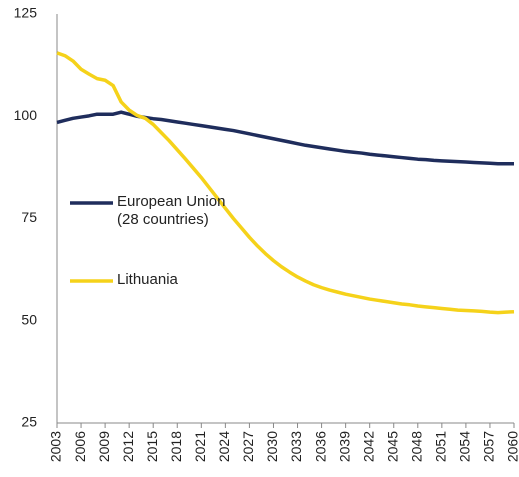  Describe the element at coordinates (224, 446) in the screenshot. I see `x-tick-label: 2024` at that location.